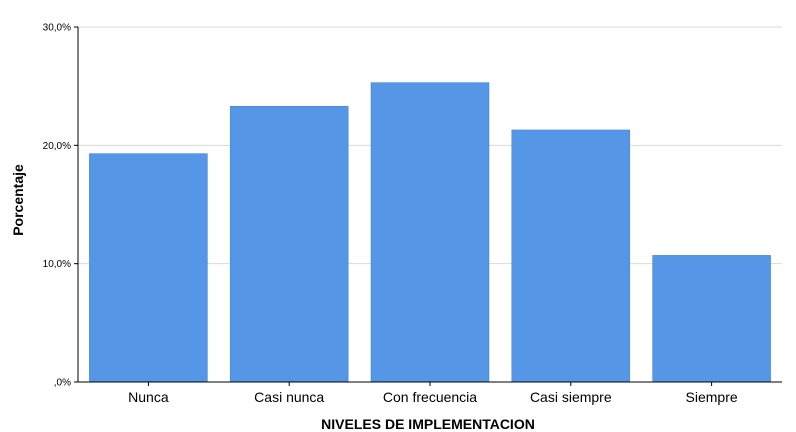 This screenshot has height=432, width=796. What do you see at coordinates (62, 383) in the screenshot?
I see `y-tick-label: ,0%` at bounding box center [62, 383].